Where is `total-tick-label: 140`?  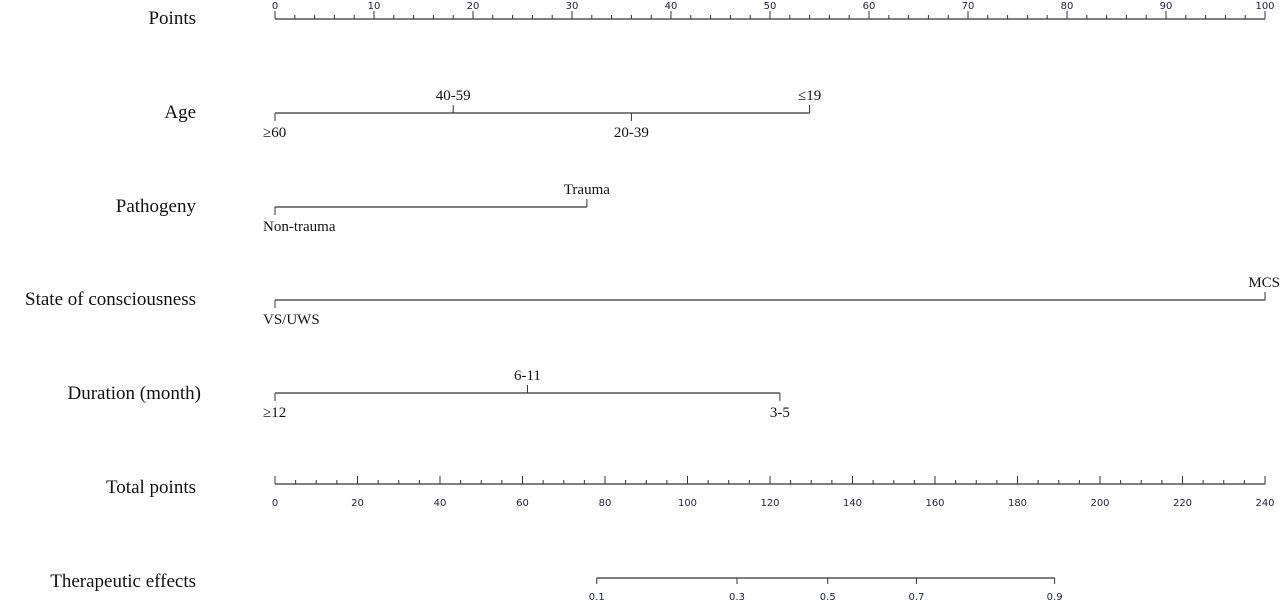
total-tick-label: 140 is located at coordinates (852, 503).